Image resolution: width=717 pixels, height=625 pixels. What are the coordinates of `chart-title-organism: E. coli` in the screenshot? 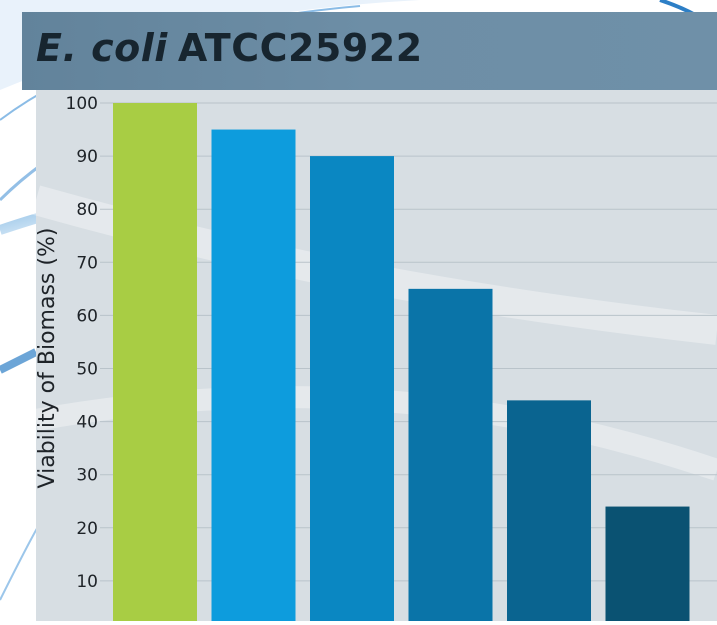 It's located at (102, 48).